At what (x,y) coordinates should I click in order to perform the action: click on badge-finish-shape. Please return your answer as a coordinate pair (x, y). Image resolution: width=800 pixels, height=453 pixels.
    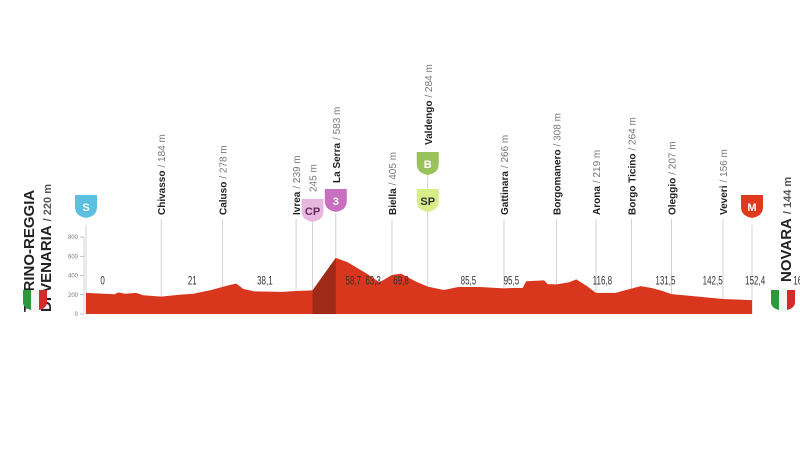
    Looking at the image, I should click on (752, 206).